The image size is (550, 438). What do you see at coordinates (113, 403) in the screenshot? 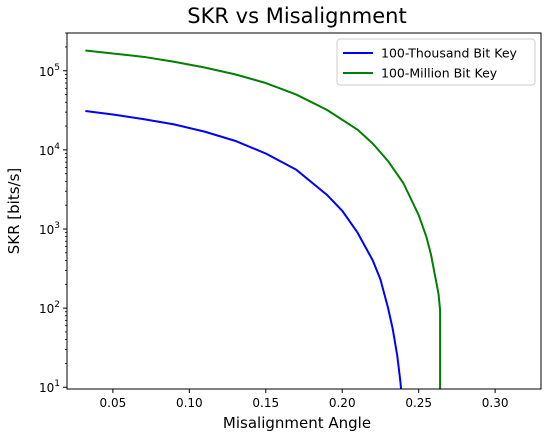
I see `x-tick-label: 0.05` at bounding box center [113, 403].